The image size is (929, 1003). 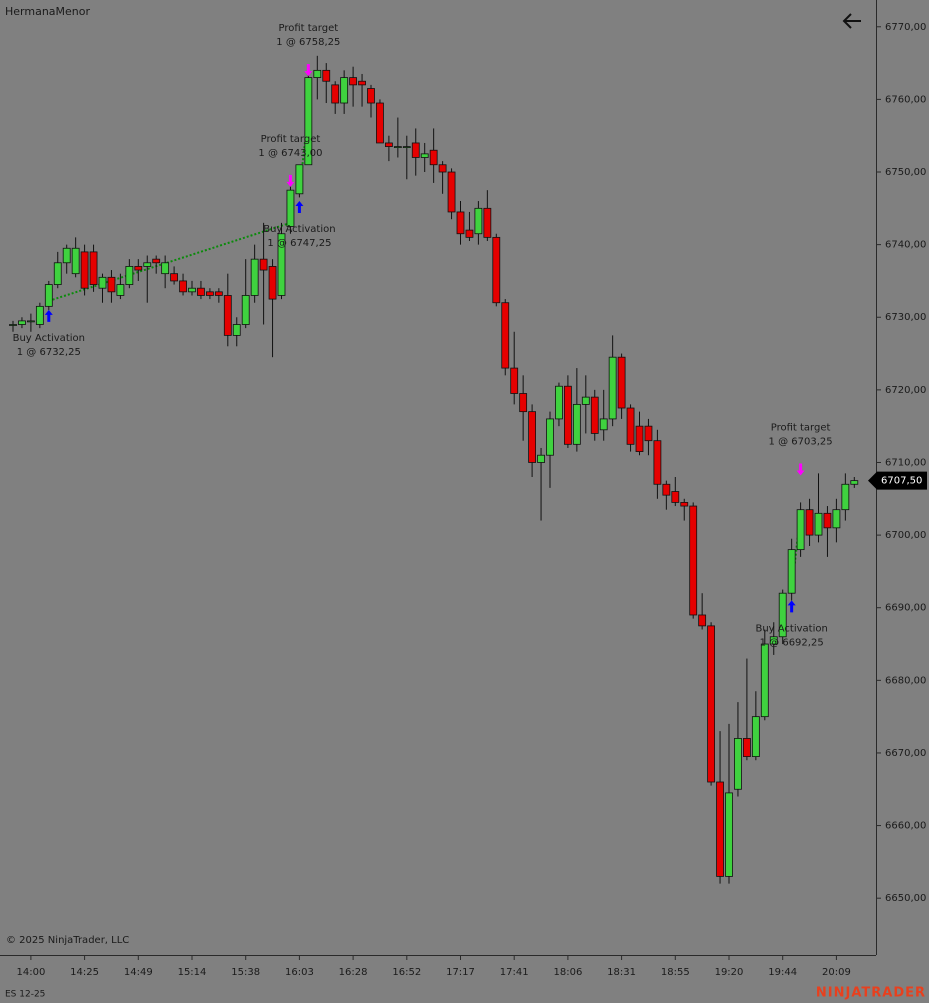 What do you see at coordinates (567, 972) in the screenshot?
I see `x-tick-label: 18:06` at bounding box center [567, 972].